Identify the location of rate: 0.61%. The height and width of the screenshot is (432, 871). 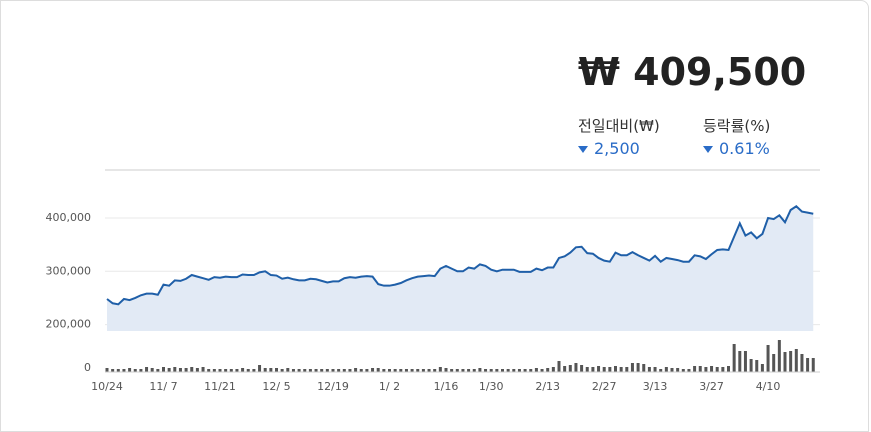
(736, 148).